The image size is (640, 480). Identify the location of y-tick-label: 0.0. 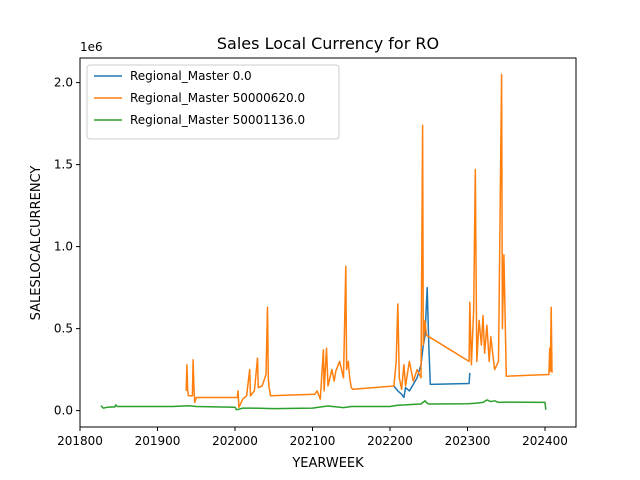
(63, 411).